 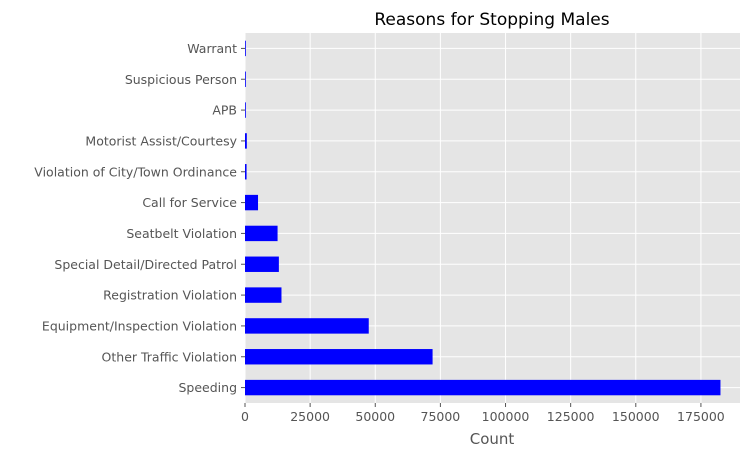 I want to click on y-tick-label: Seatbelt Violation, so click(x=181, y=233).